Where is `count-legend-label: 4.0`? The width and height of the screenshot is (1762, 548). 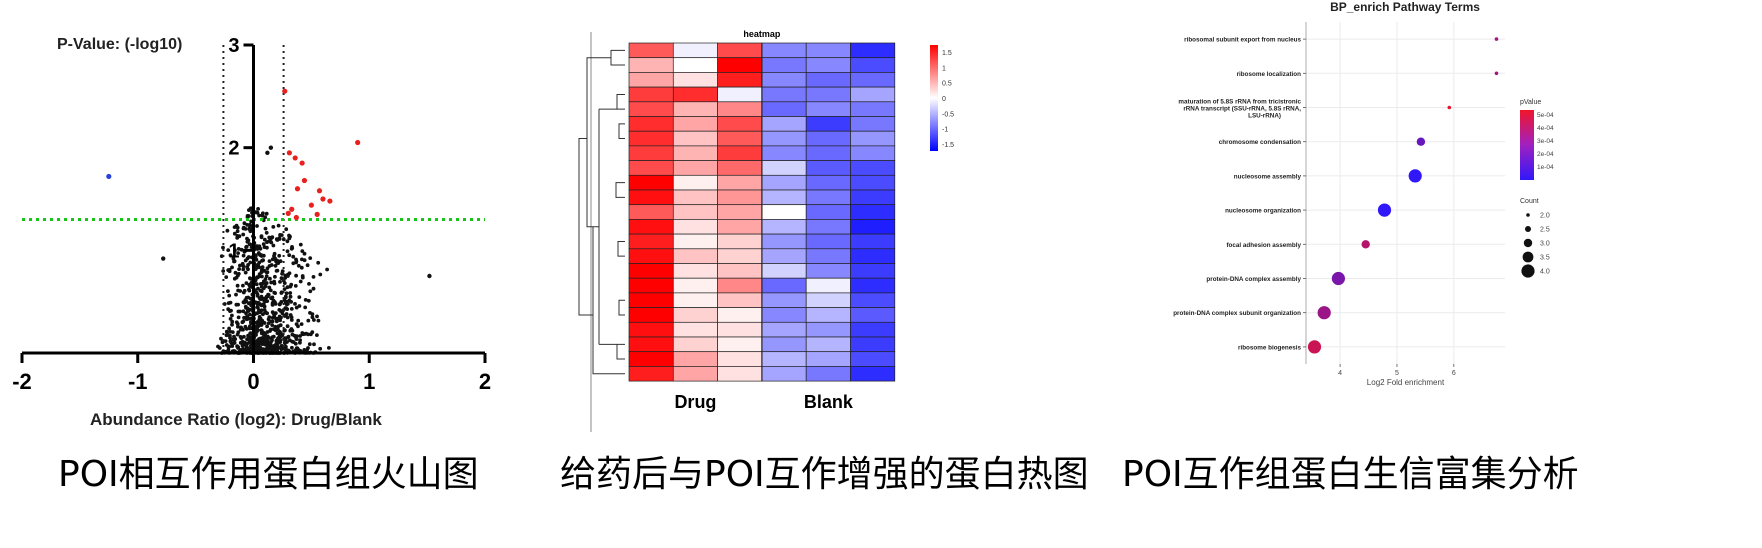
count-legend-label: 4.0 is located at coordinates (1545, 272).